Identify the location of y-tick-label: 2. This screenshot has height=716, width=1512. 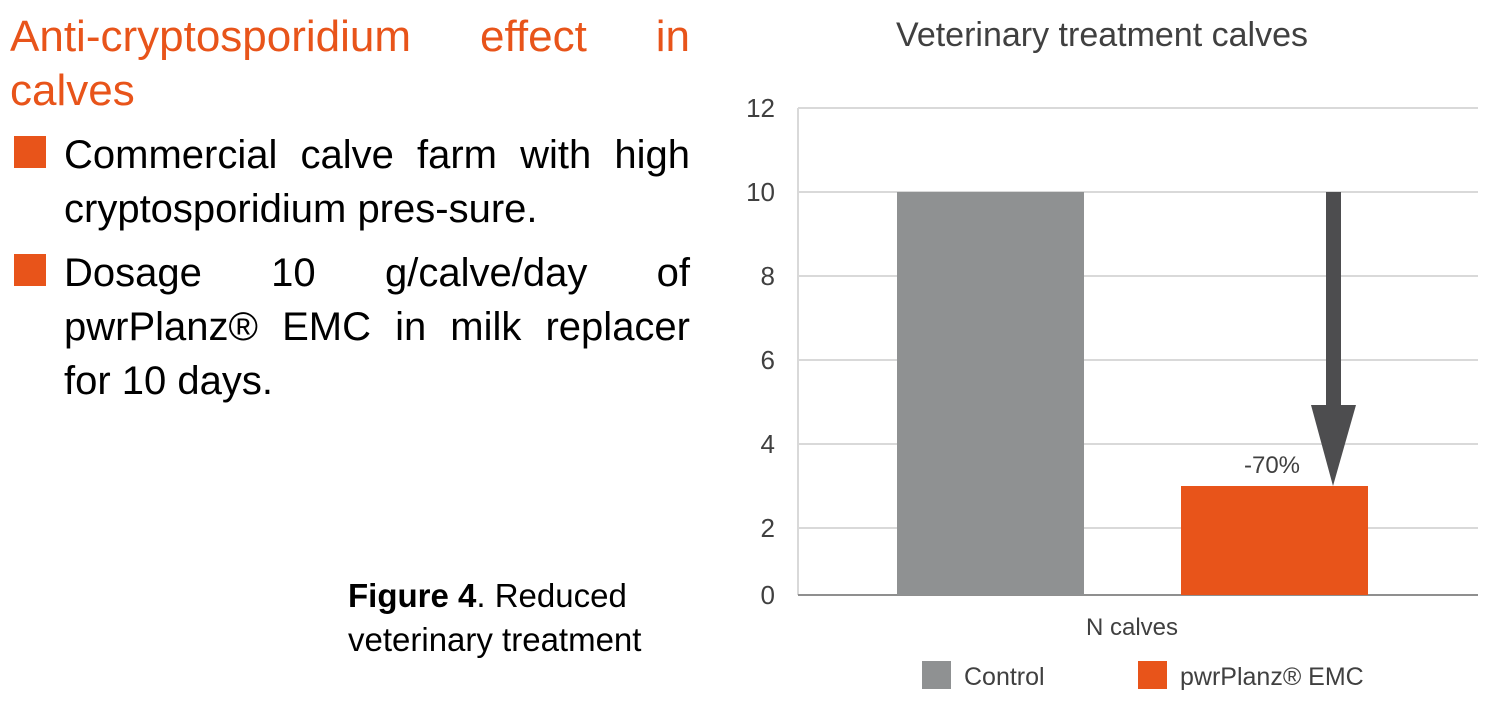
(768, 528).